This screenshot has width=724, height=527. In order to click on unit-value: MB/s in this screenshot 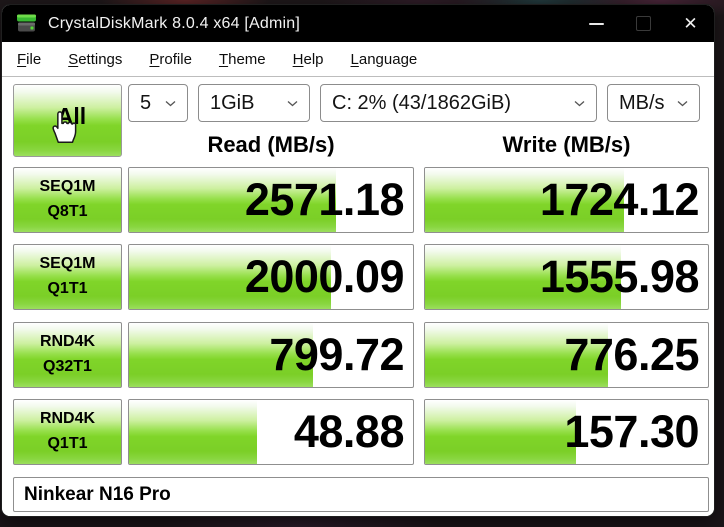, I will do `click(642, 102)`.